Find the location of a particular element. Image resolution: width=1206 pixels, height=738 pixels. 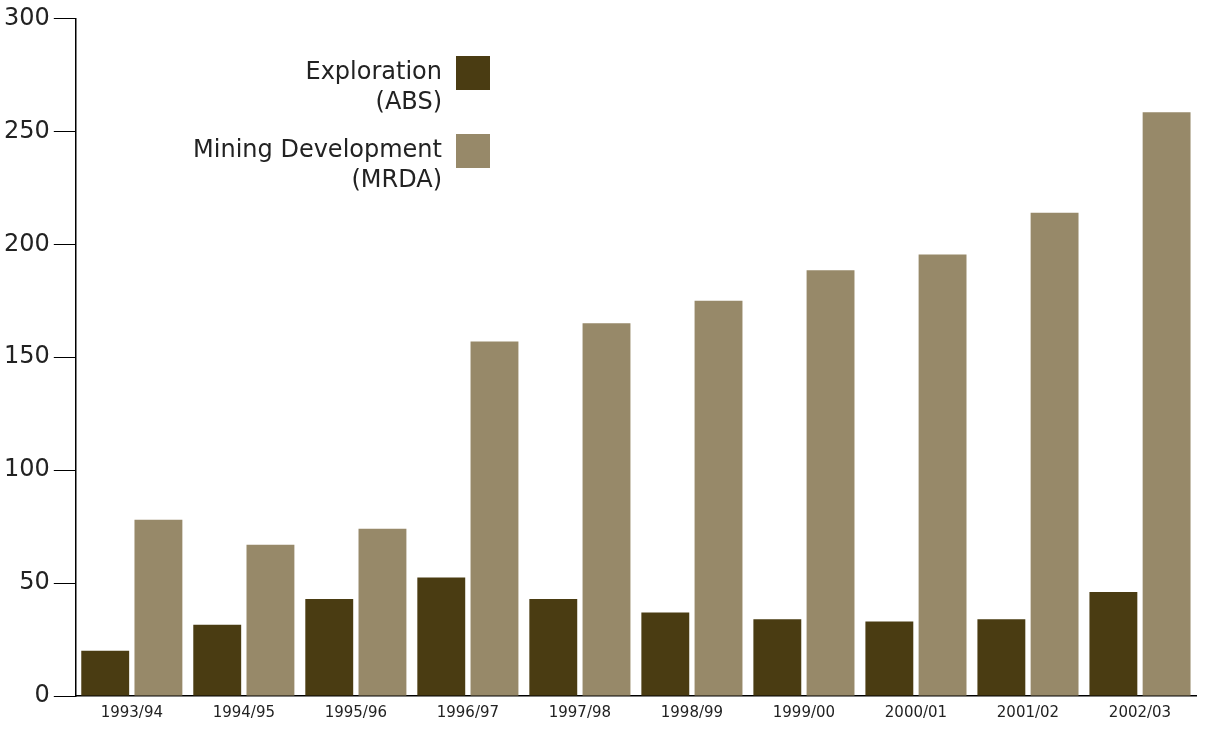

y-tick-label: 0 is located at coordinates (42, 694).